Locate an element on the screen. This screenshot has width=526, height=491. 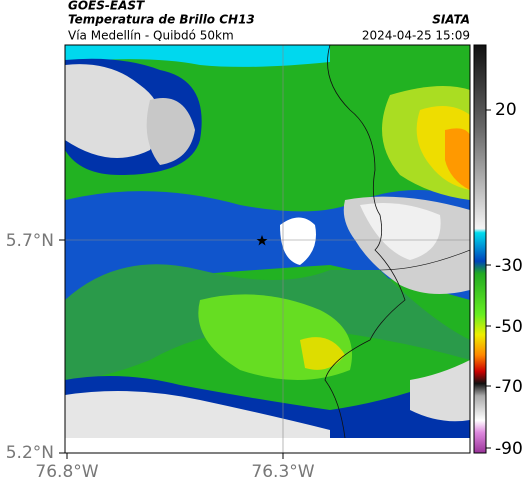
colorbar is located at coordinates (480, 249).